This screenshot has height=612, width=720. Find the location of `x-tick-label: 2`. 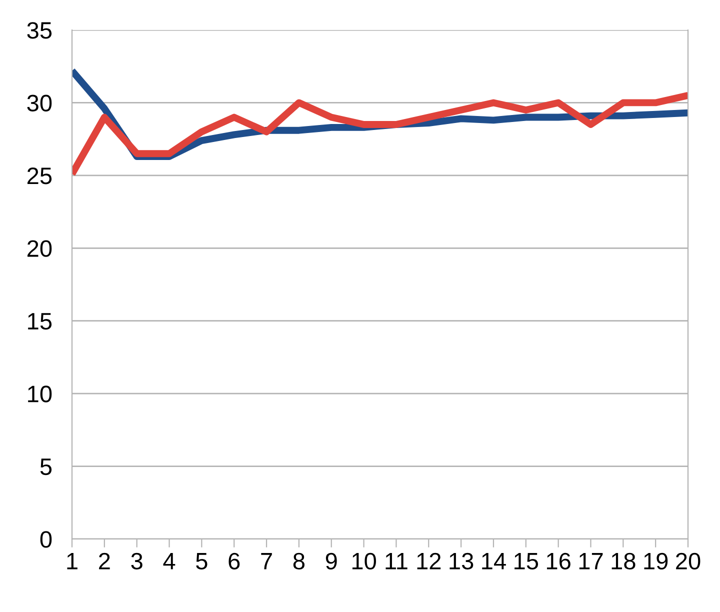

x-tick-label: 2 is located at coordinates (104, 561).